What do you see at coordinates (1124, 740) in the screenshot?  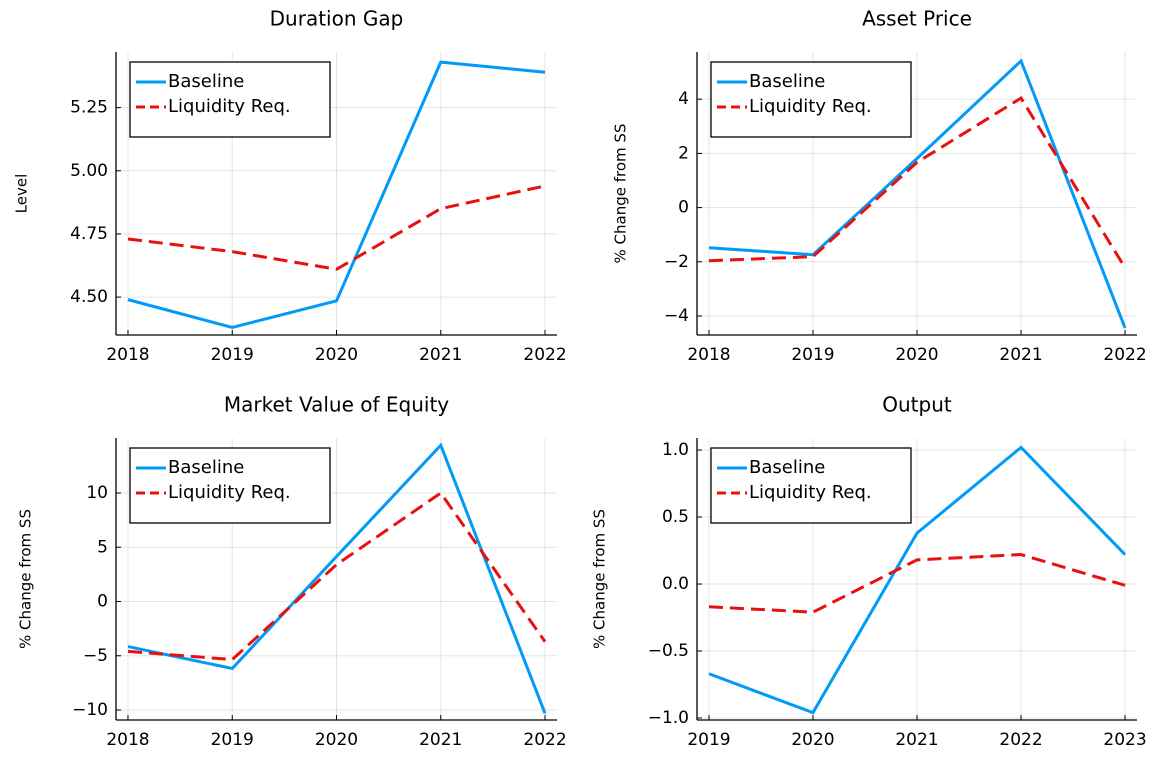 I see `x-tick-label: 2023` at bounding box center [1124, 740].